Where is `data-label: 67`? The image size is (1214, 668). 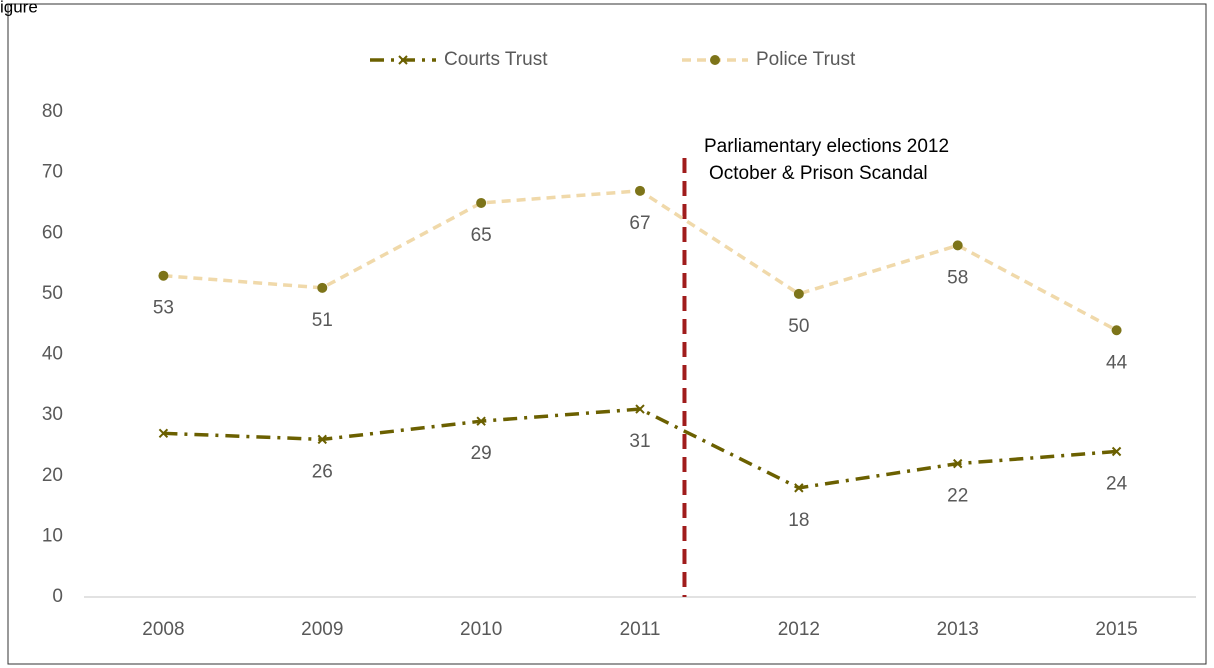 data-label: 67 is located at coordinates (639, 223).